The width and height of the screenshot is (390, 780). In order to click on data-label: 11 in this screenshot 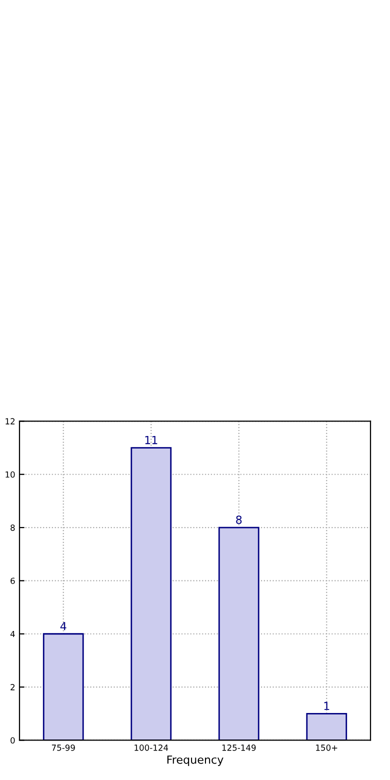, I will do `click(151, 440)`.